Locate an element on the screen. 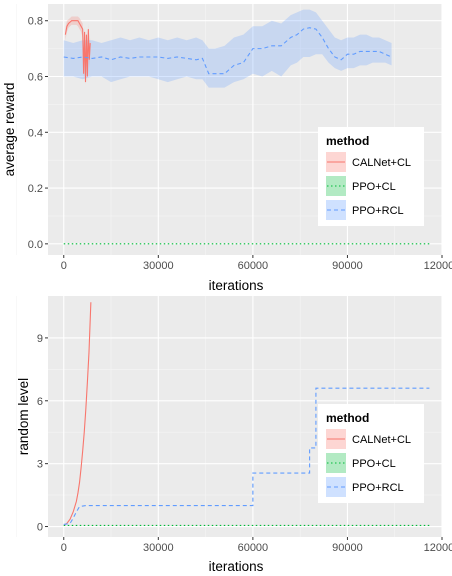  series-line-ppo-rcl is located at coordinates (227, 51).